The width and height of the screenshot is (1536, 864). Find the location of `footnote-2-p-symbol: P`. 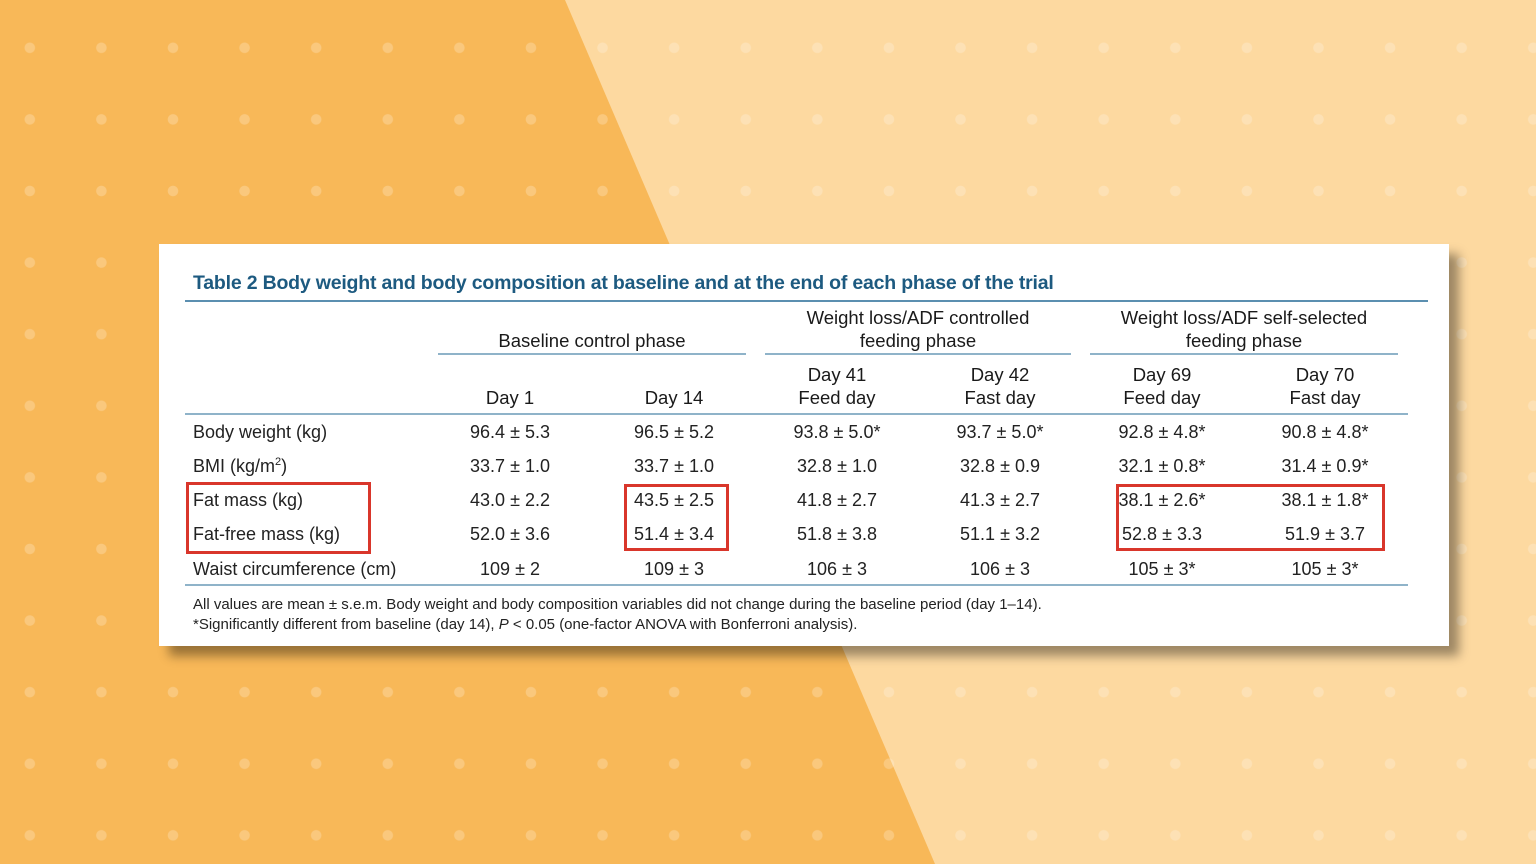

footnote-2-p-symbol: P is located at coordinates (503, 624).